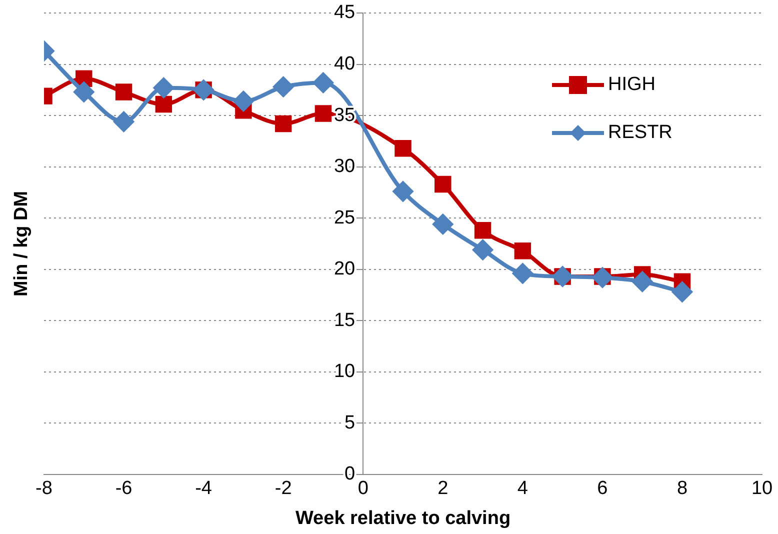  I want to click on y-tick-label: 0, so click(350, 474).